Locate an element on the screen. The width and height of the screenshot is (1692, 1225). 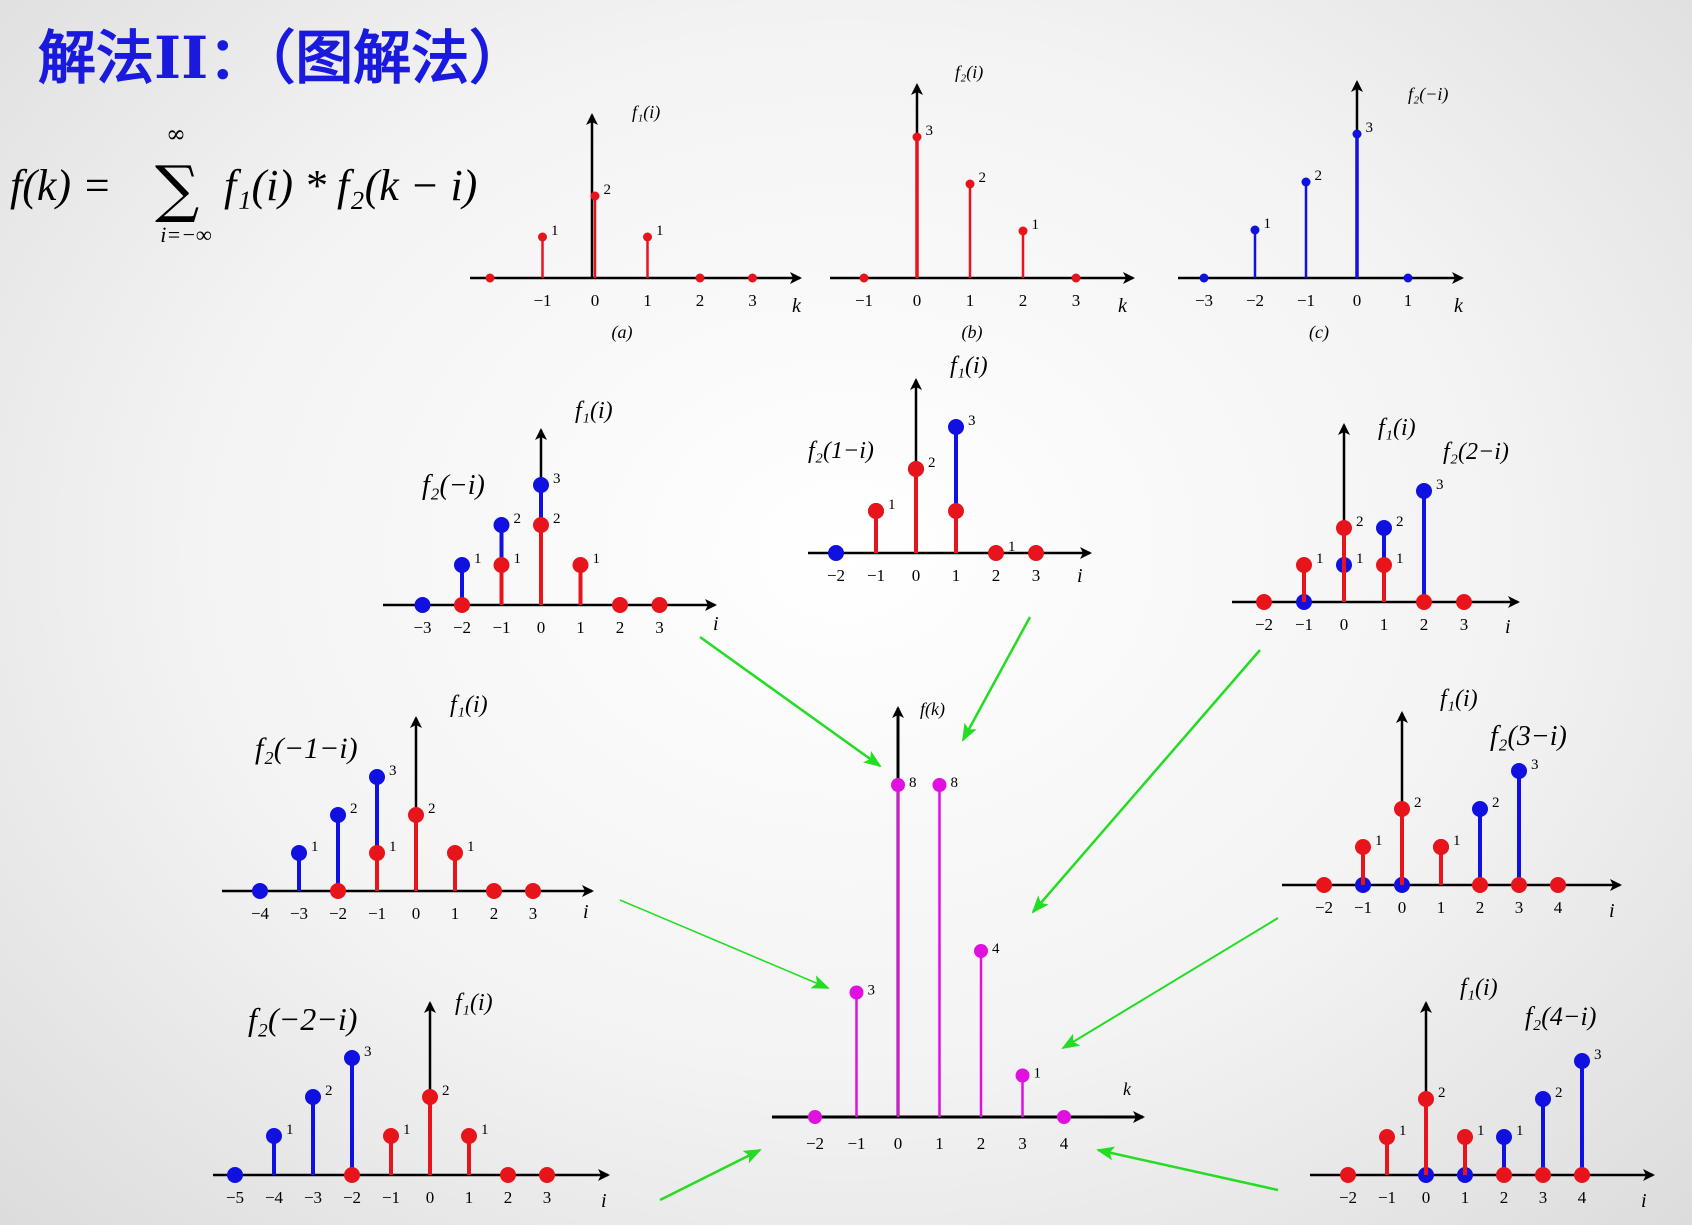
tick-label: −4 is located at coordinates (274, 1197).